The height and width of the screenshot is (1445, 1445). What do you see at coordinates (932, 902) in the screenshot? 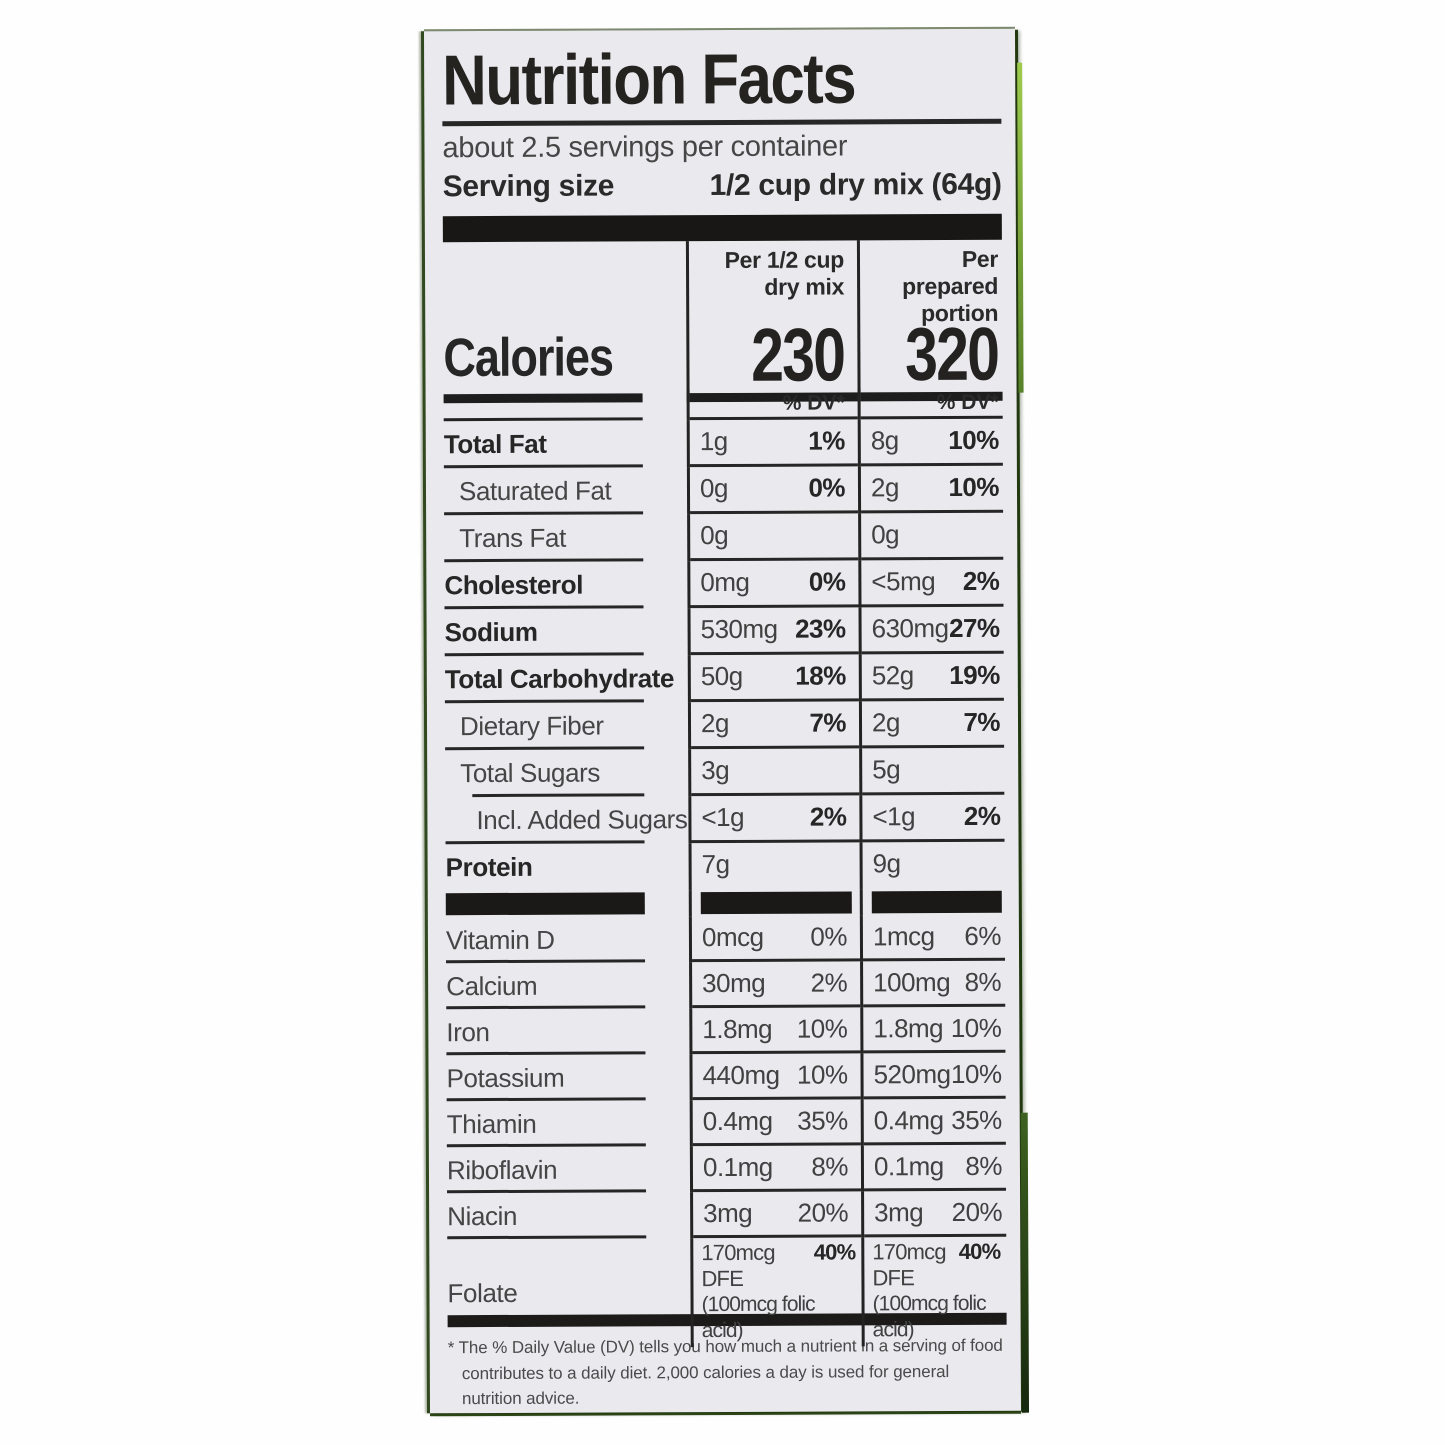
I see `mid-bar-prepared` at bounding box center [932, 902].